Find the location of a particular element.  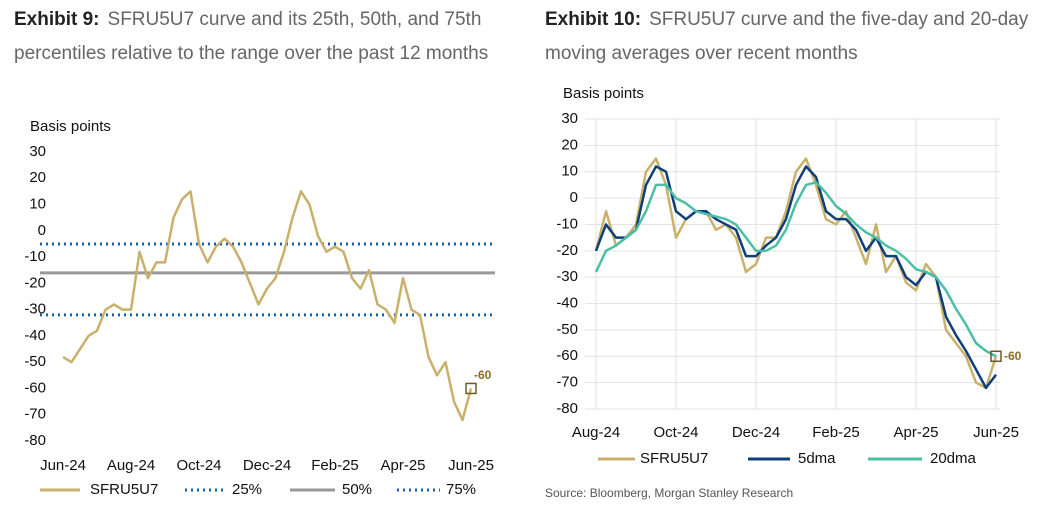

series-line is located at coordinates (795, 269).